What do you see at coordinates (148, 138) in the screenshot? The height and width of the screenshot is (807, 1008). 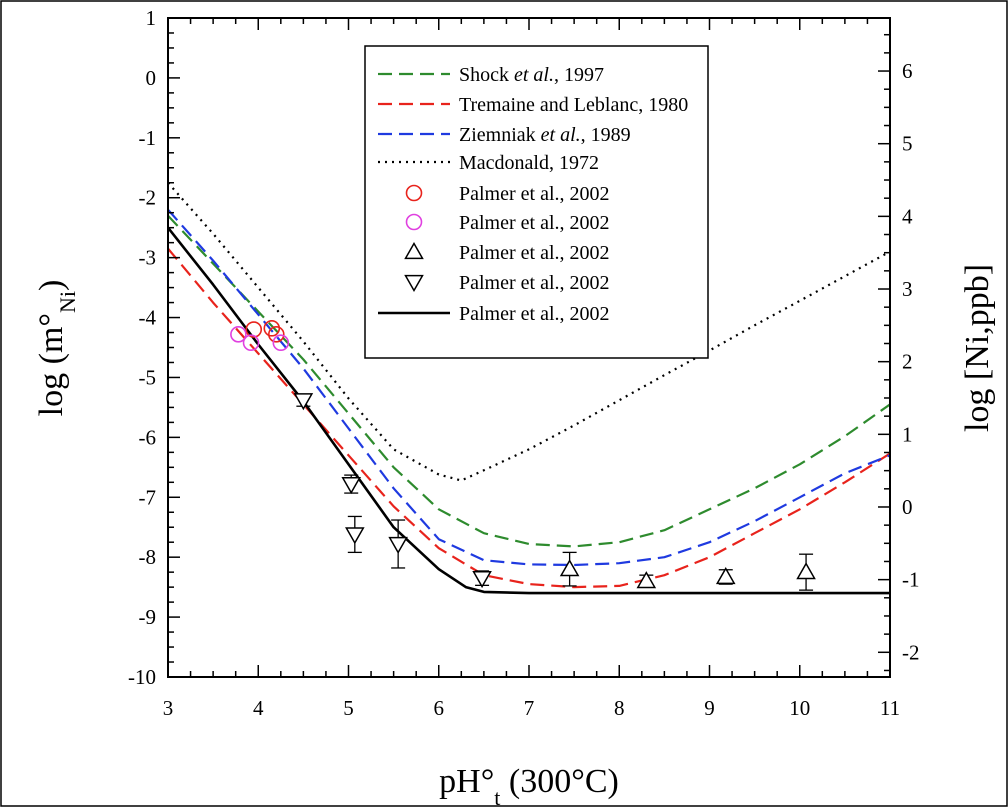 I see `y-tick-label: -1` at bounding box center [148, 138].